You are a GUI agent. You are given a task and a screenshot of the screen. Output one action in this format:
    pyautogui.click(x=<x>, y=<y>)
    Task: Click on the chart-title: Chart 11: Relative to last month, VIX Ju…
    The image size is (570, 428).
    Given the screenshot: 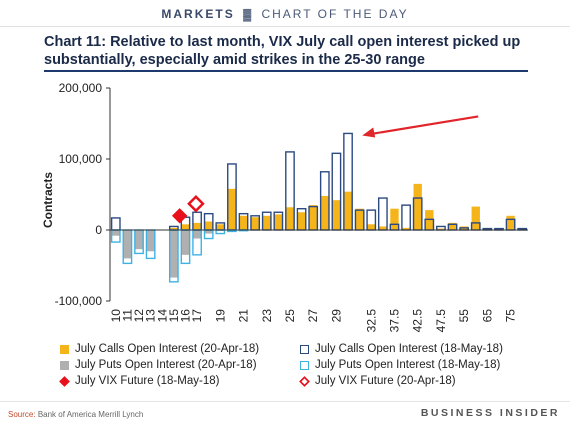 What is the action you would take?
    pyautogui.click(x=282, y=51)
    